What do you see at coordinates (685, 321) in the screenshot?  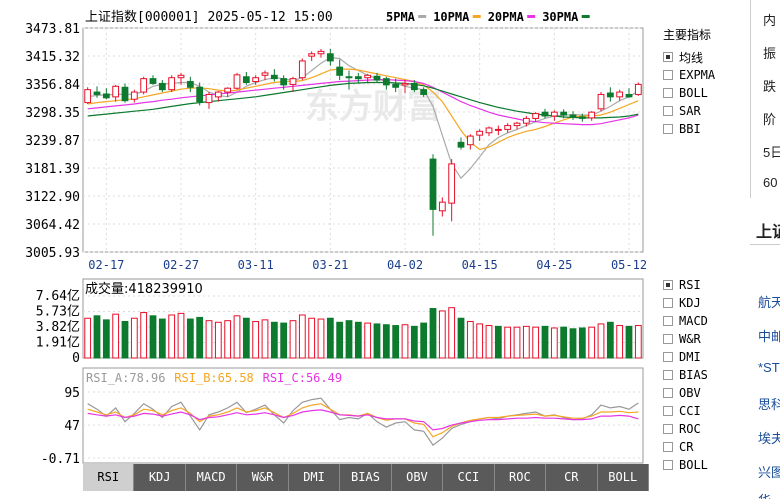 I see `sub-indicator-item-macd: MACD` at bounding box center [685, 321].